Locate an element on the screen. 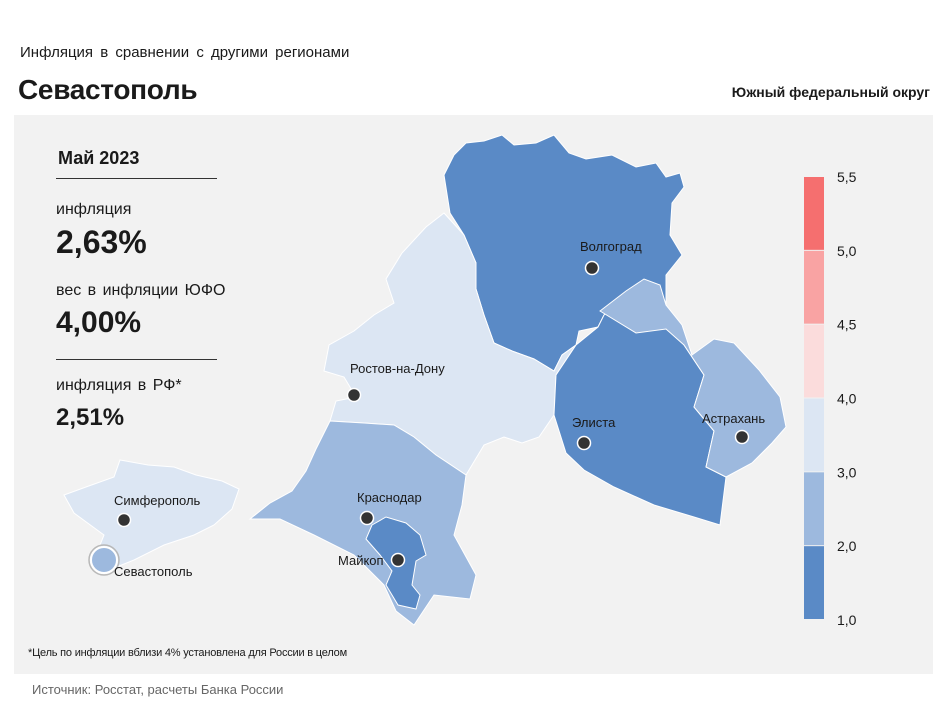 The width and height of the screenshot is (950, 713). city-marker-simferopol is located at coordinates (124, 520).